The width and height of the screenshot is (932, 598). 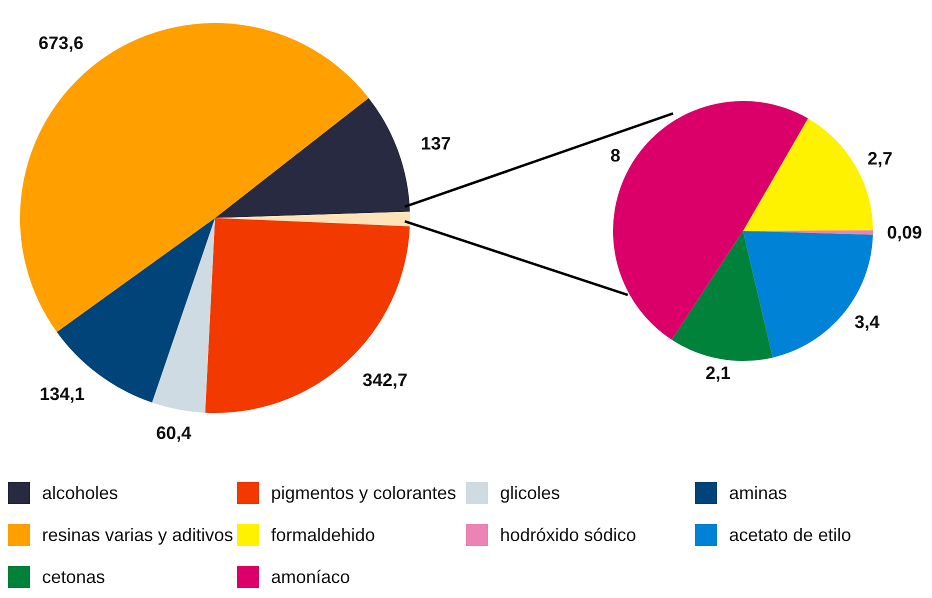 I want to click on data-label: 2,1, so click(x=718, y=372).